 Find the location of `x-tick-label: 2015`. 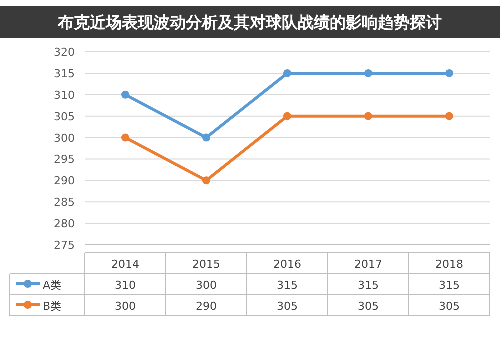

x-tick-label: 2015 is located at coordinates (206, 264).